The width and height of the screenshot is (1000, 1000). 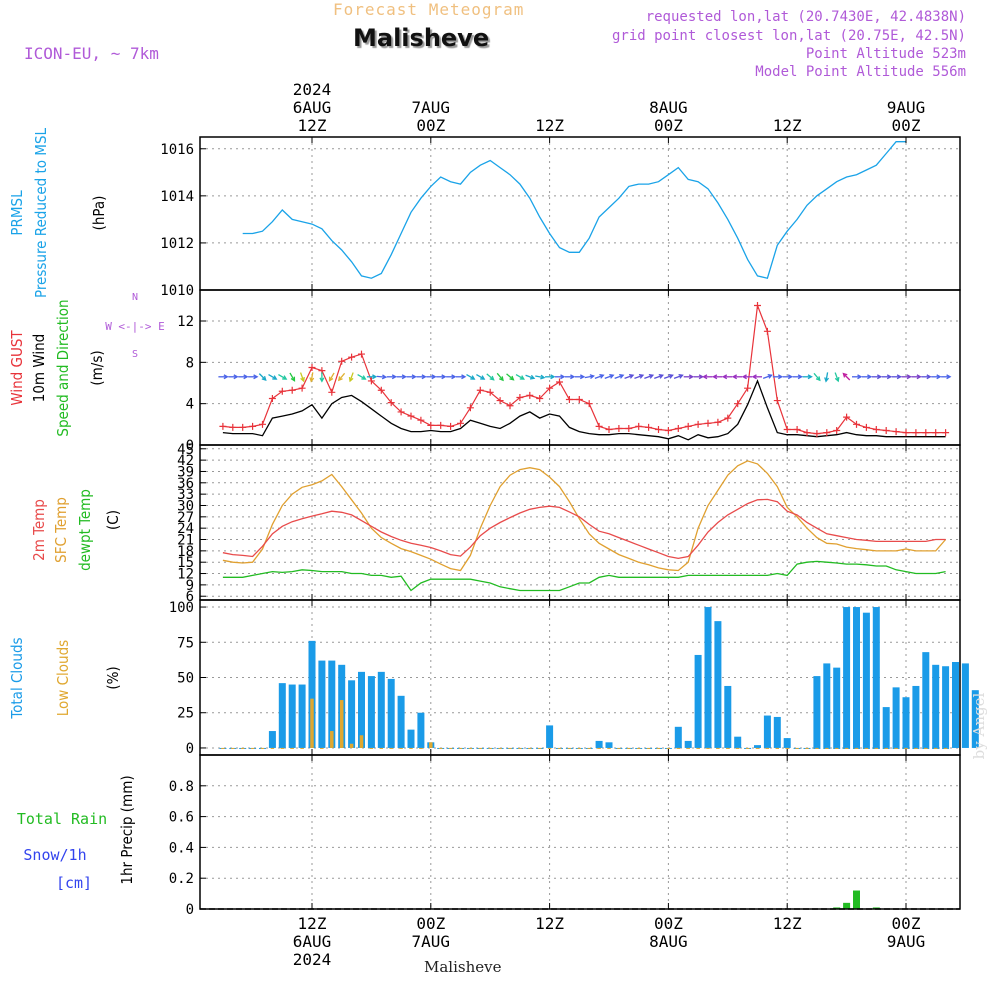 What do you see at coordinates (312, 125) in the screenshot?
I see `top-time-label: 12Z` at bounding box center [312, 125].